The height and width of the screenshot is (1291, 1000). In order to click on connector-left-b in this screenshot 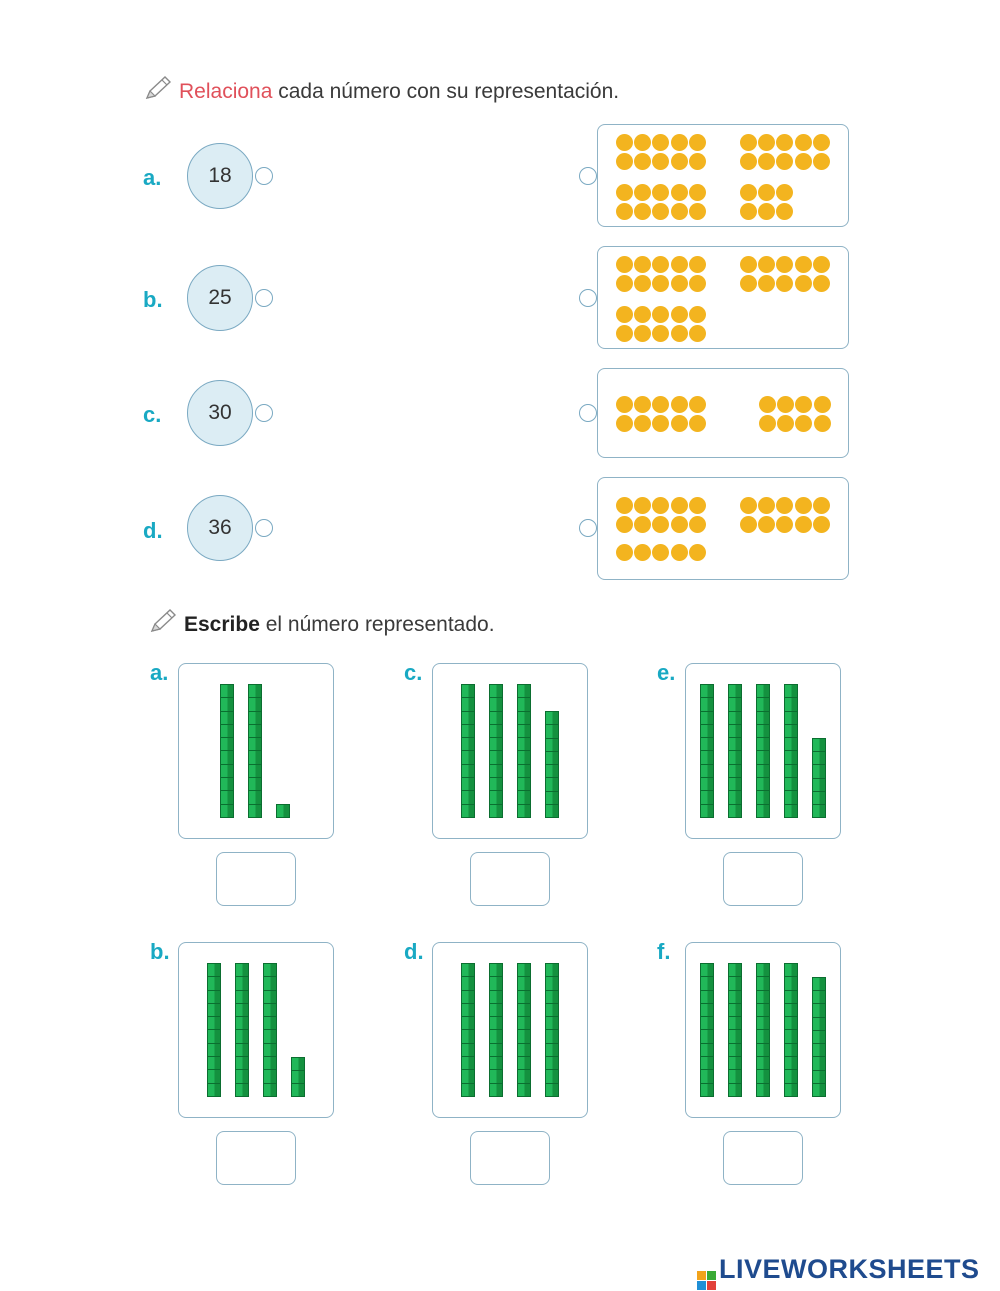, I will do `click(264, 298)`.